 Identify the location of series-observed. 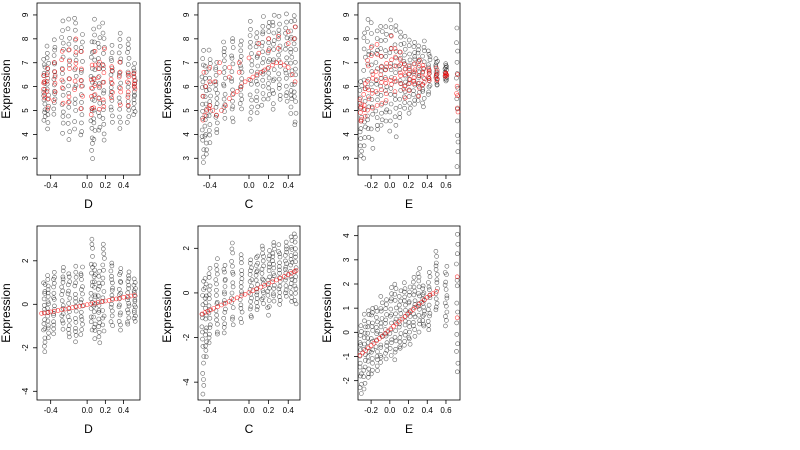
(89, 88).